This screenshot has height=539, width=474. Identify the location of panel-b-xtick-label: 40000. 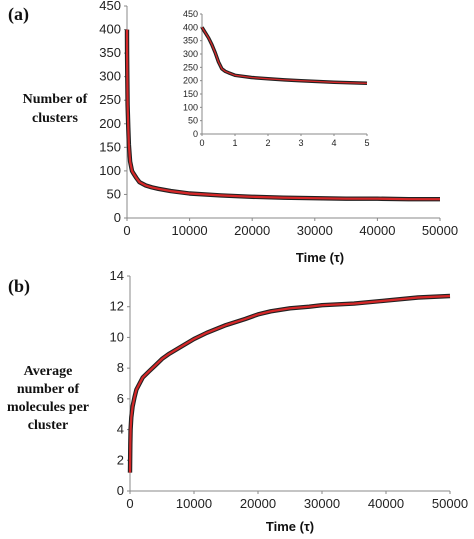
(386, 503).